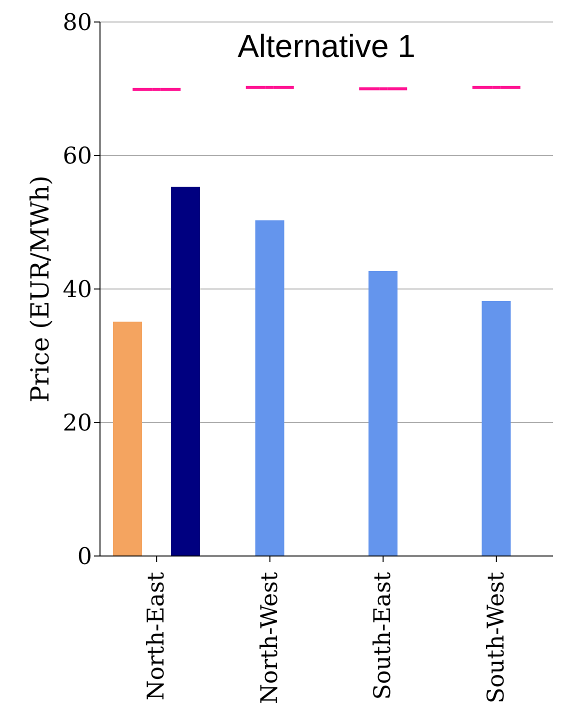  What do you see at coordinates (77, 290) in the screenshot?
I see `y-tick-label: 40` at bounding box center [77, 290].